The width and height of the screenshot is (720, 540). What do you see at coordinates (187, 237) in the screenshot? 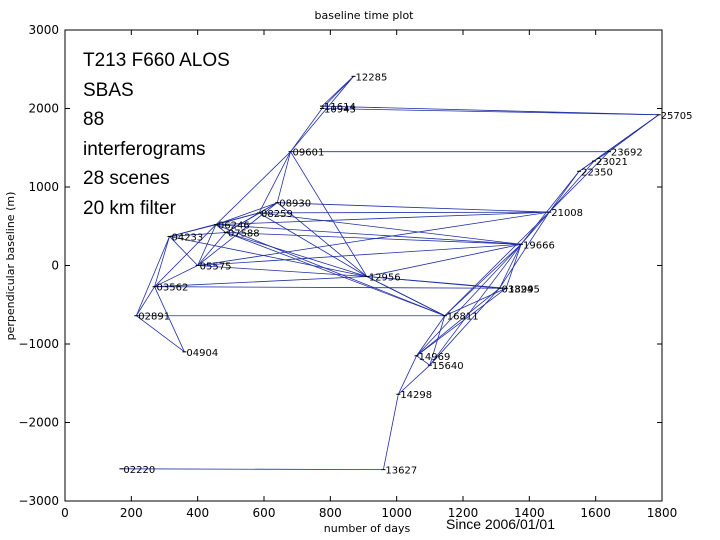
I see `scene-label: 04233` at bounding box center [187, 237].